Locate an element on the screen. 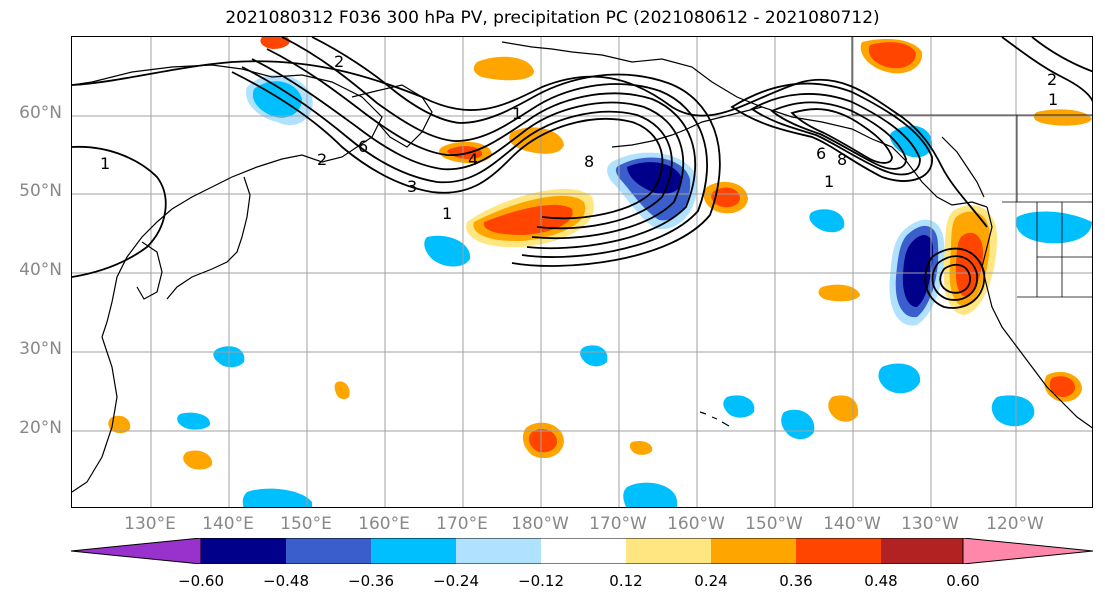 The height and width of the screenshot is (601, 1105). precip-pos-alaska-coast is located at coordinates (1062, 117).